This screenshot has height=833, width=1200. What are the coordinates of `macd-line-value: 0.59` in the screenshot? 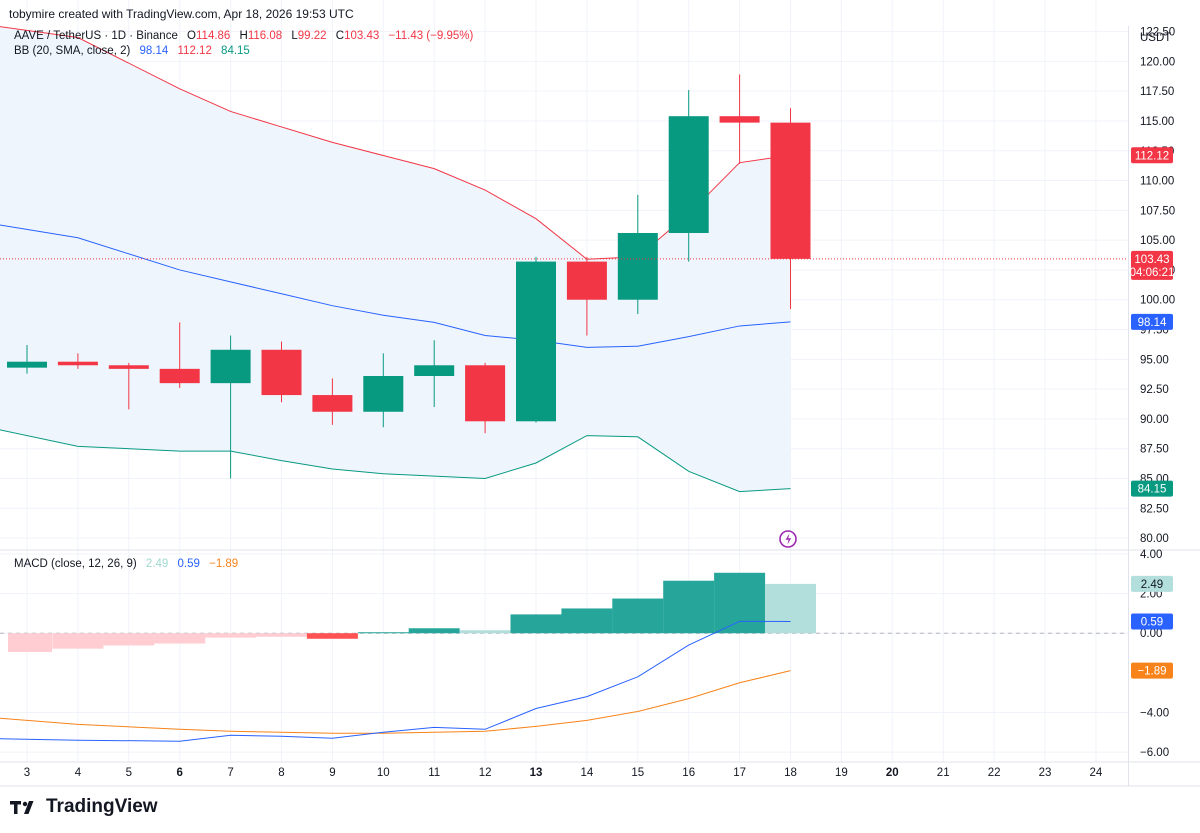 It's located at (188, 564).